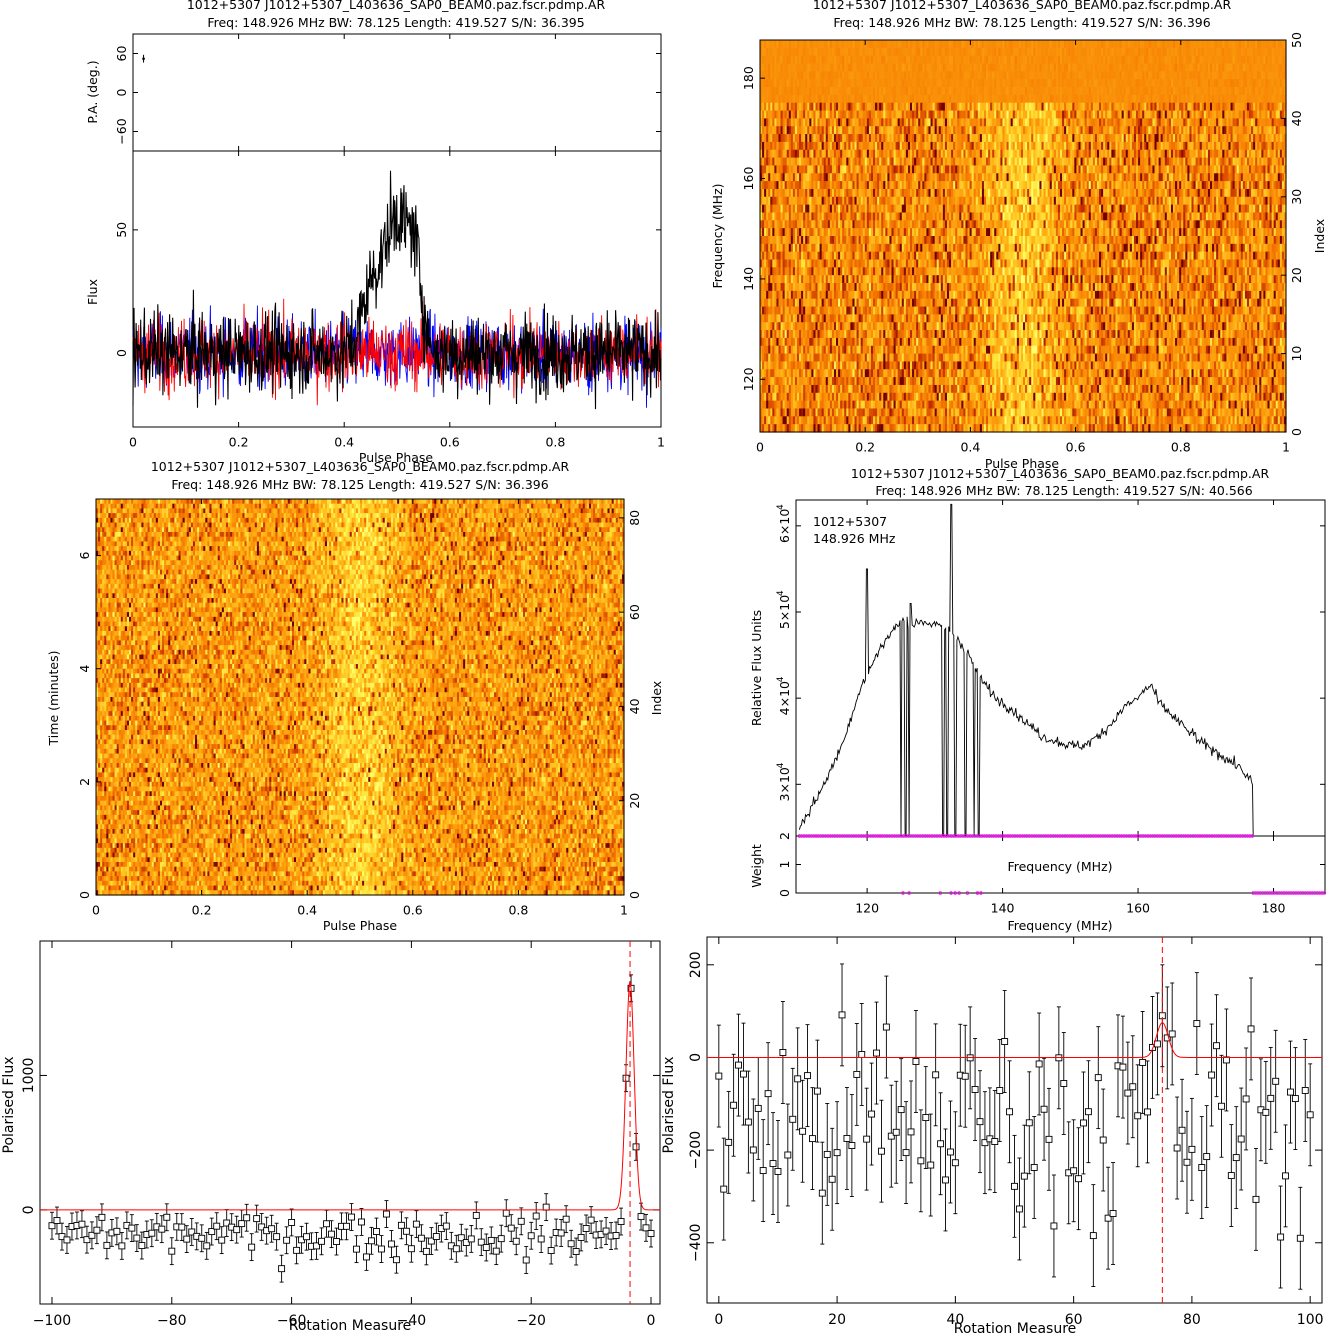  Describe the element at coordinates (669, 1105) in the screenshot. I see `p6-ylabel: Polarised Flux` at that location.